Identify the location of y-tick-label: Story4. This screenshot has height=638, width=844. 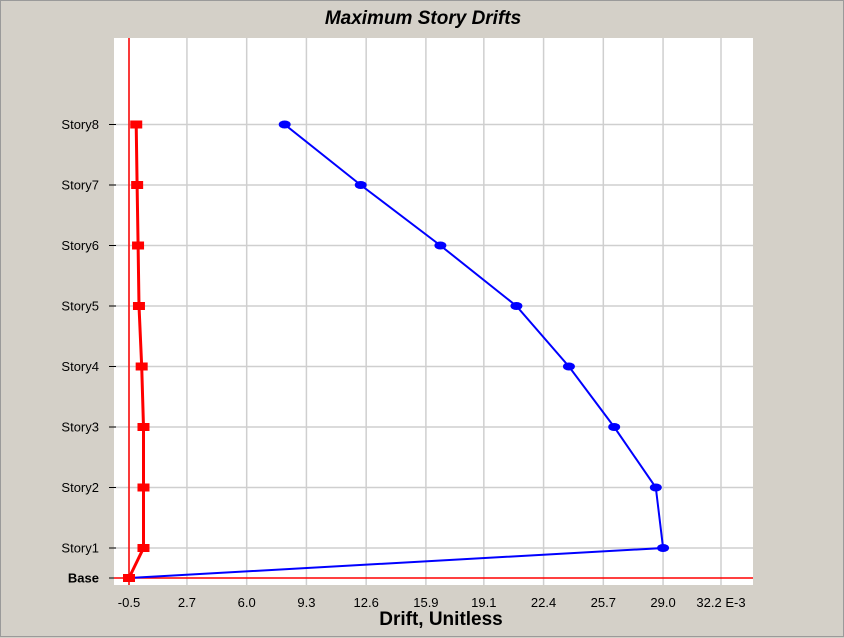
(80, 366).